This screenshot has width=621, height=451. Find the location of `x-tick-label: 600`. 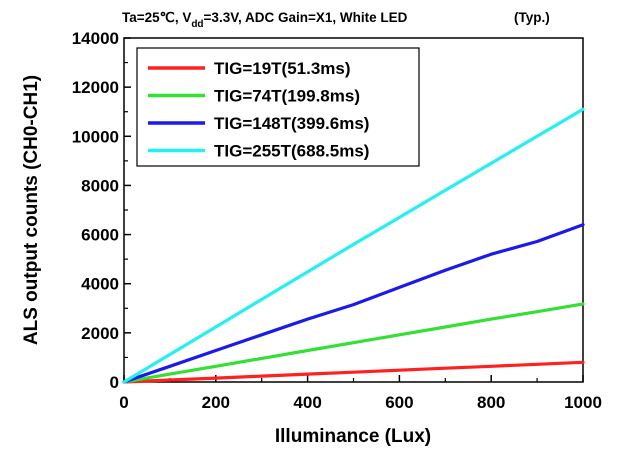

x-tick-label: 600 is located at coordinates (399, 402).